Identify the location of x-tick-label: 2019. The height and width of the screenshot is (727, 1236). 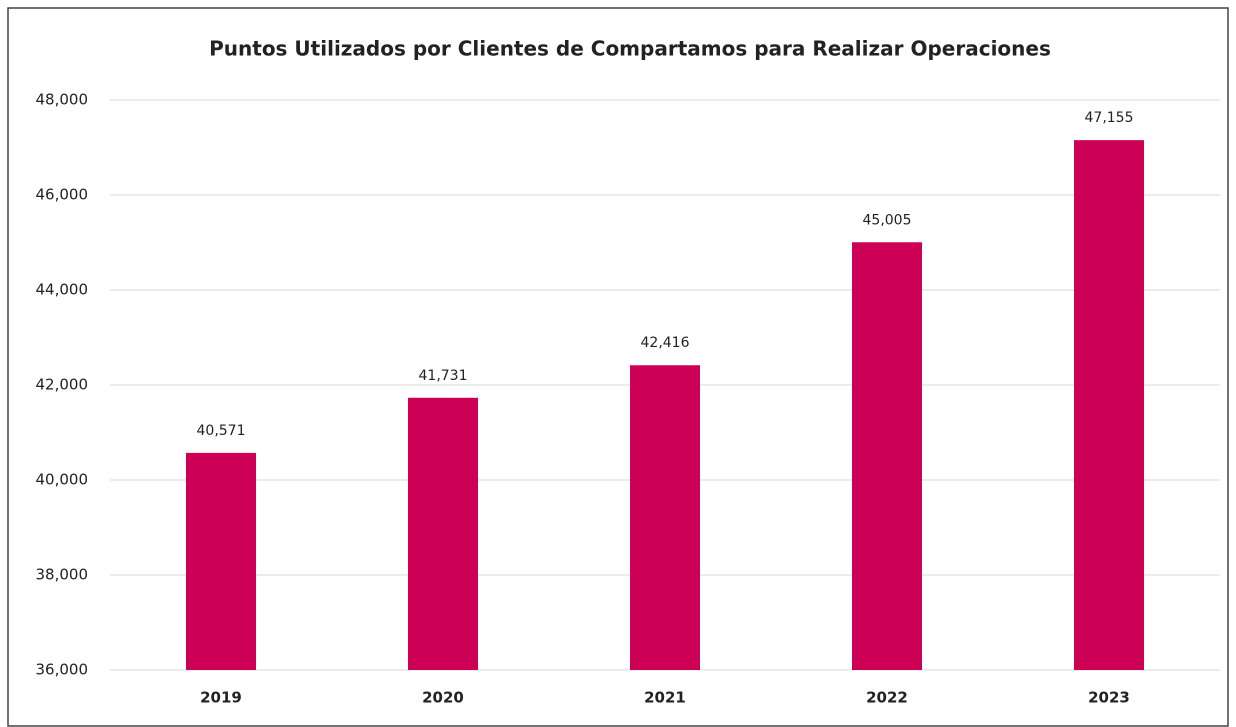
(221, 698).